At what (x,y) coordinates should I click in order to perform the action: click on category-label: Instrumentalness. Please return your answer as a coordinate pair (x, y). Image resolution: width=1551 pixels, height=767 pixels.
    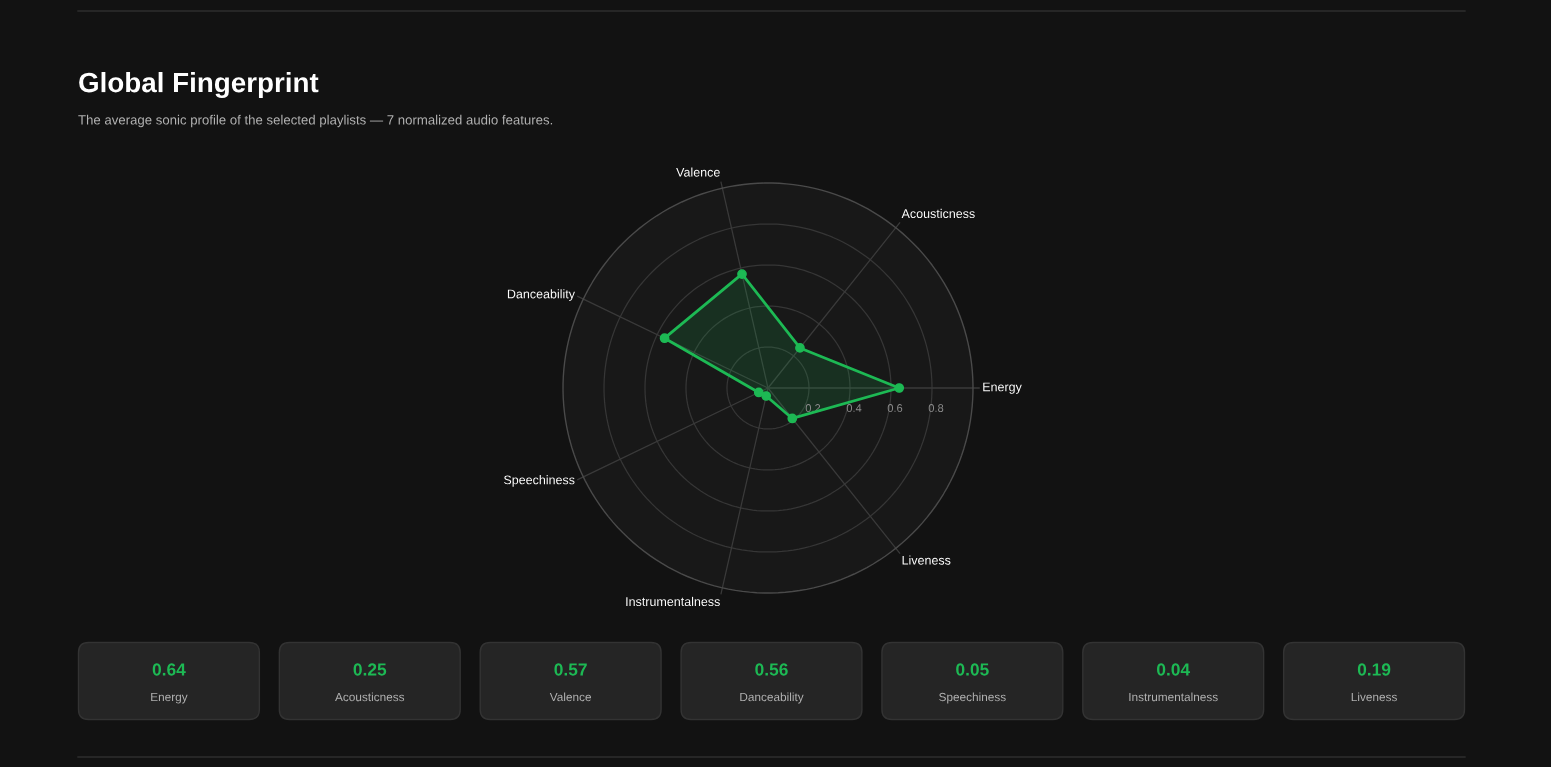
    Looking at the image, I should click on (1173, 697).